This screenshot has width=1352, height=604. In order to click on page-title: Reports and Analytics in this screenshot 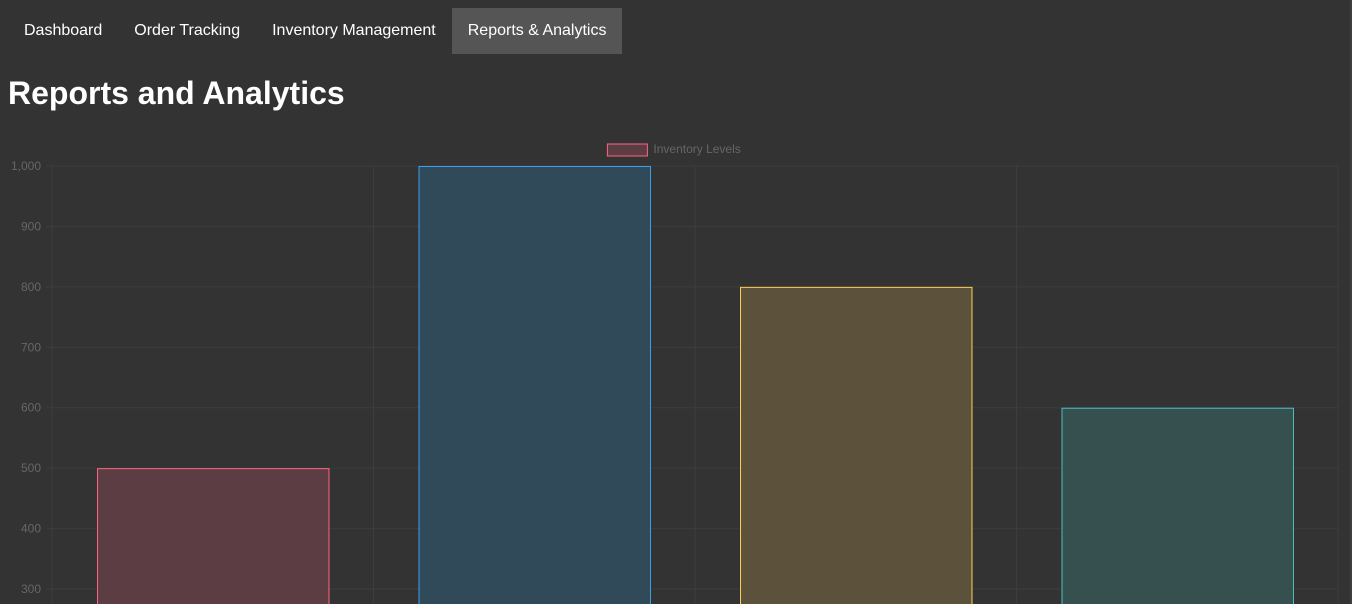, I will do `click(176, 93)`.